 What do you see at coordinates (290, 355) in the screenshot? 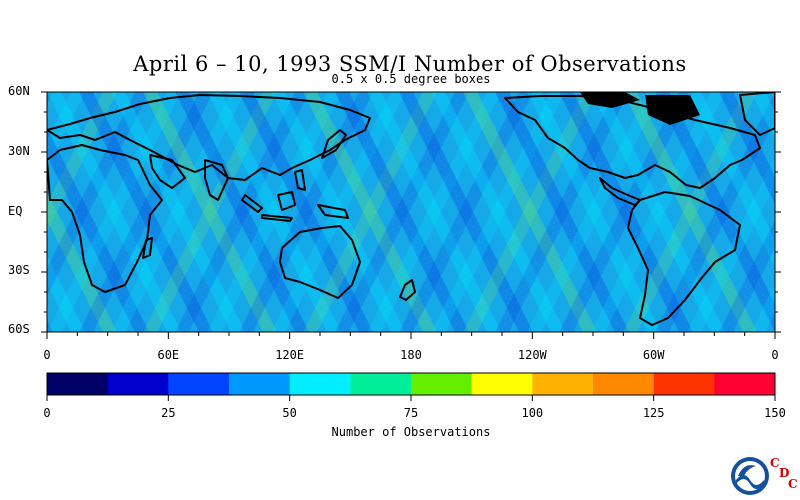
I see `lon-label: 120E` at bounding box center [290, 355].